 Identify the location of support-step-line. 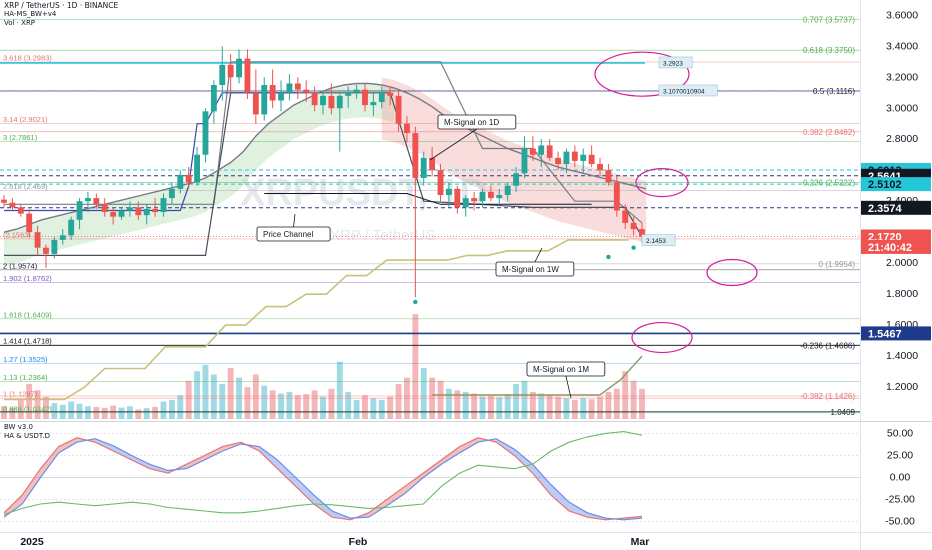
(428, 199).